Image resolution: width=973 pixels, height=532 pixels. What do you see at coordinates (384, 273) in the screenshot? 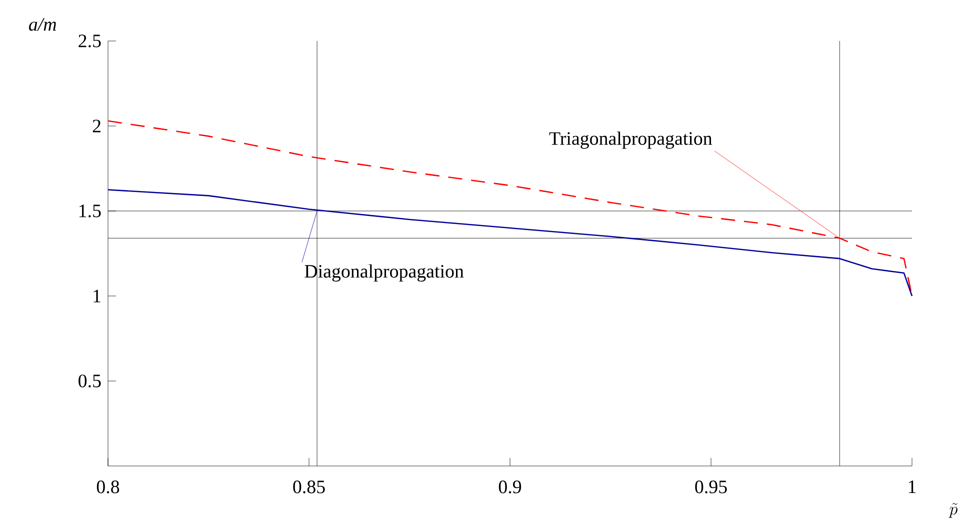
I see `annotation: Diagonalpropagation` at bounding box center [384, 273].